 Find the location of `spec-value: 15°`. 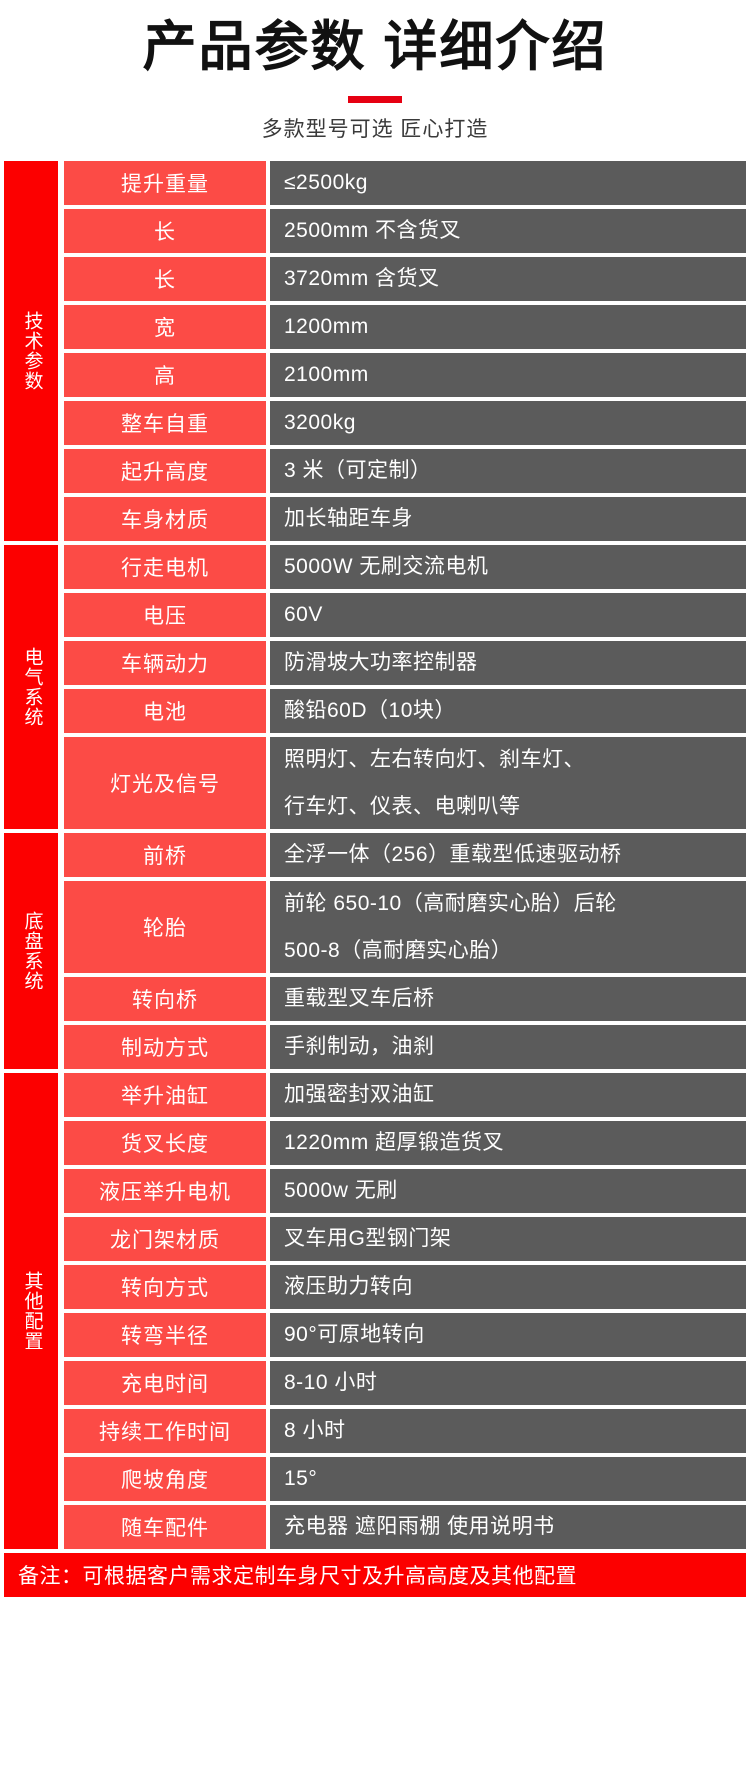

spec-value: 15° is located at coordinates (508, 1478).